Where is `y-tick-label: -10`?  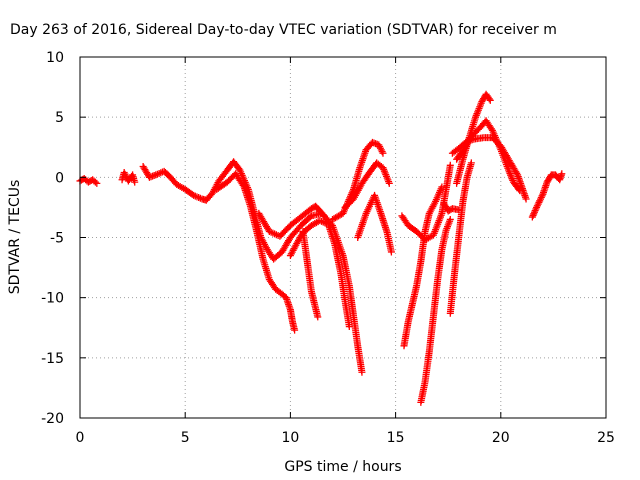
y-tick-label: -10 is located at coordinates (52, 299).